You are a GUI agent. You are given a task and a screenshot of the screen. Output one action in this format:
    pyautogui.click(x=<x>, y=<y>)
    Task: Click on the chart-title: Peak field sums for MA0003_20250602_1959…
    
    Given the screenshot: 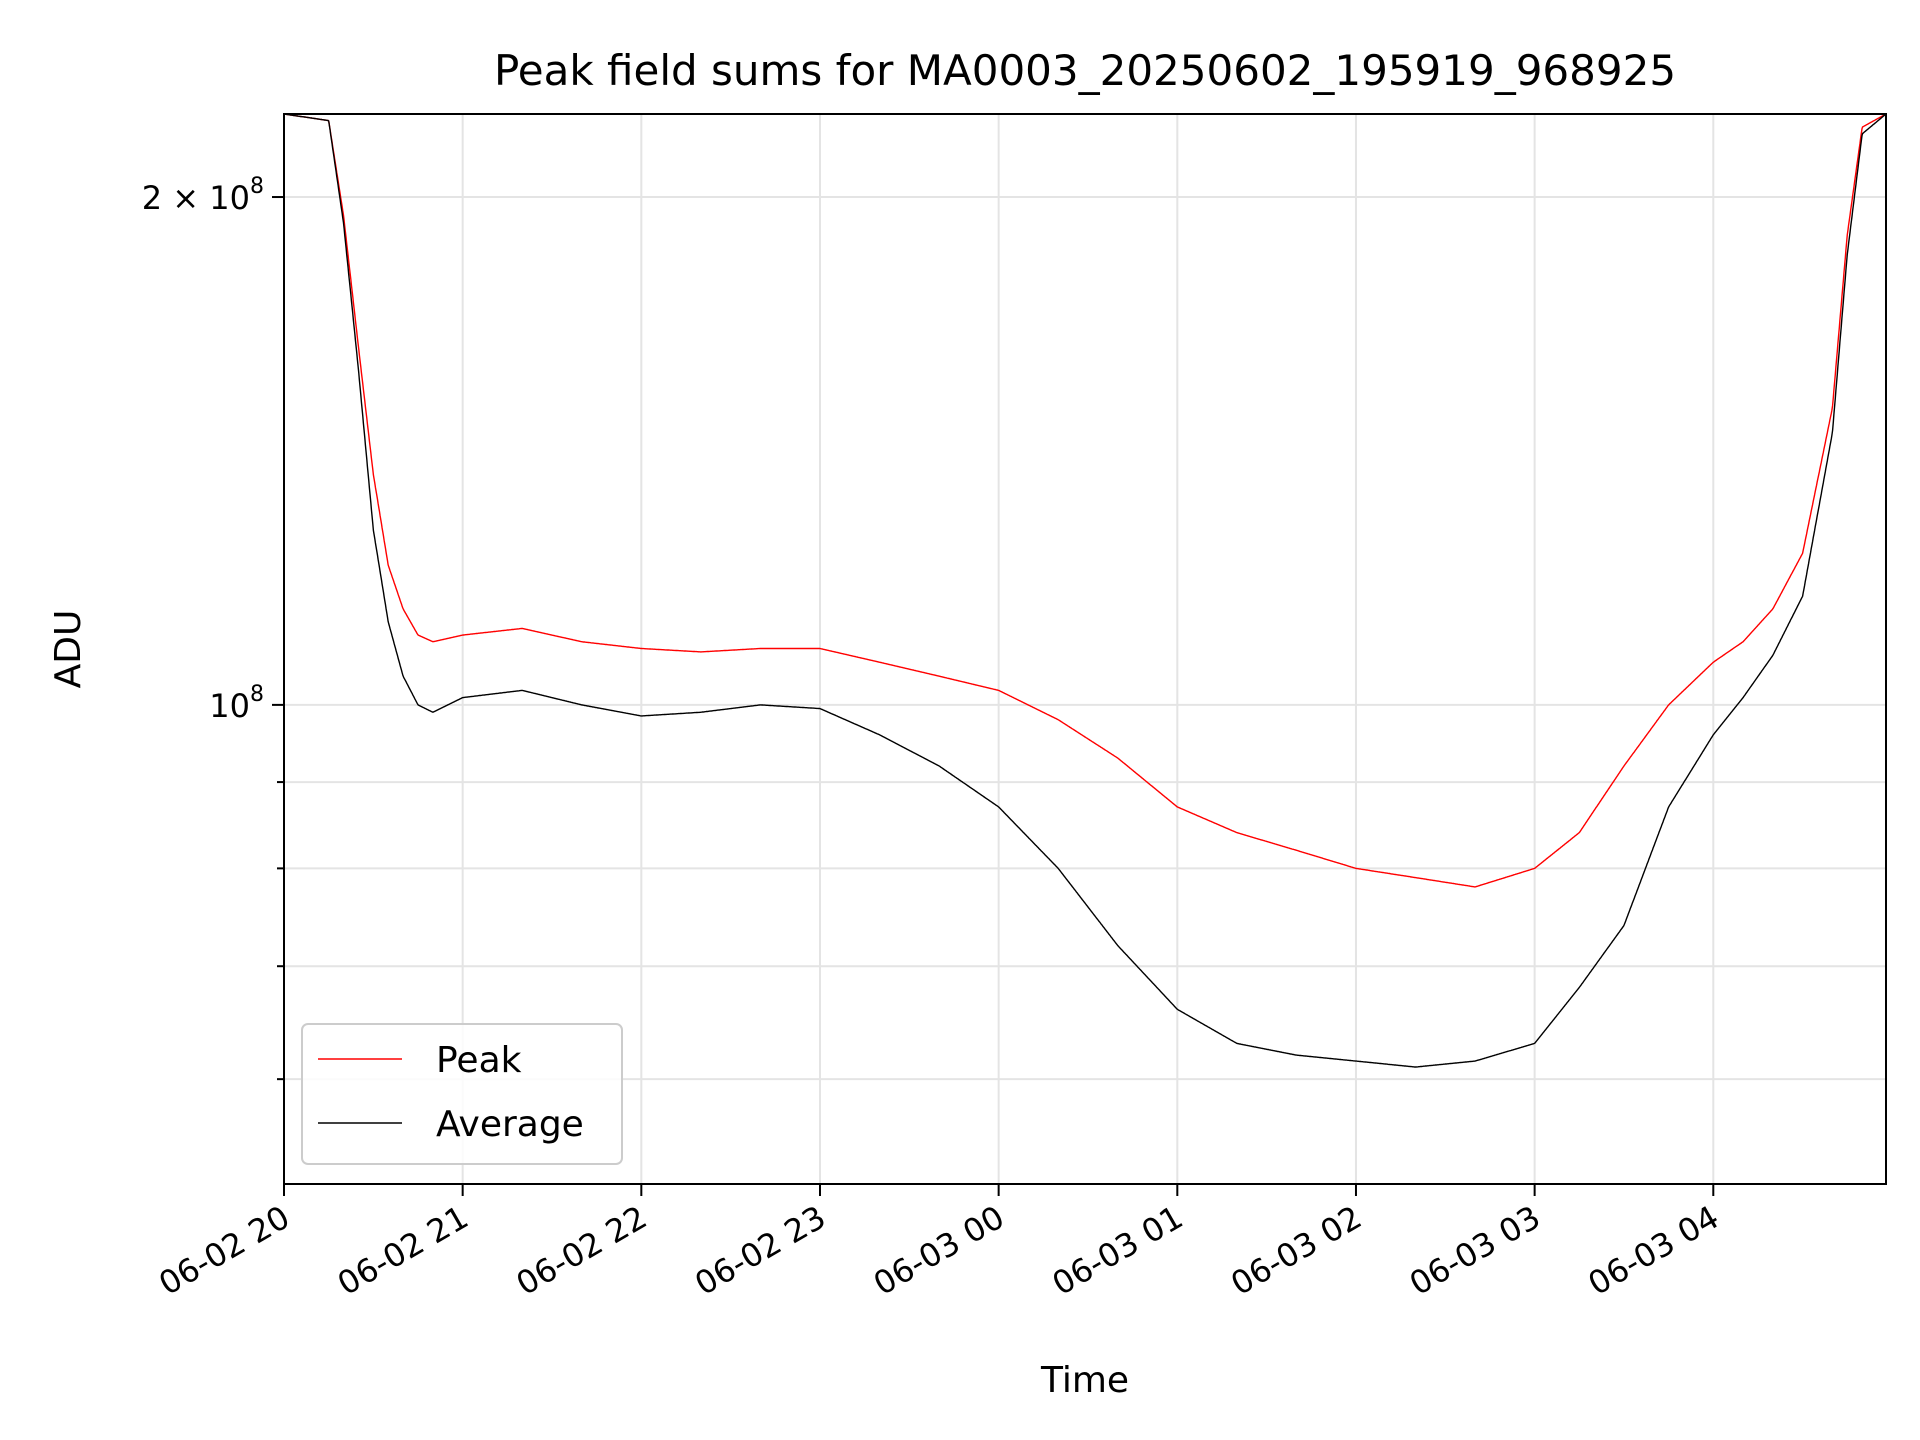 What is the action you would take?
    pyautogui.click(x=1085, y=70)
    